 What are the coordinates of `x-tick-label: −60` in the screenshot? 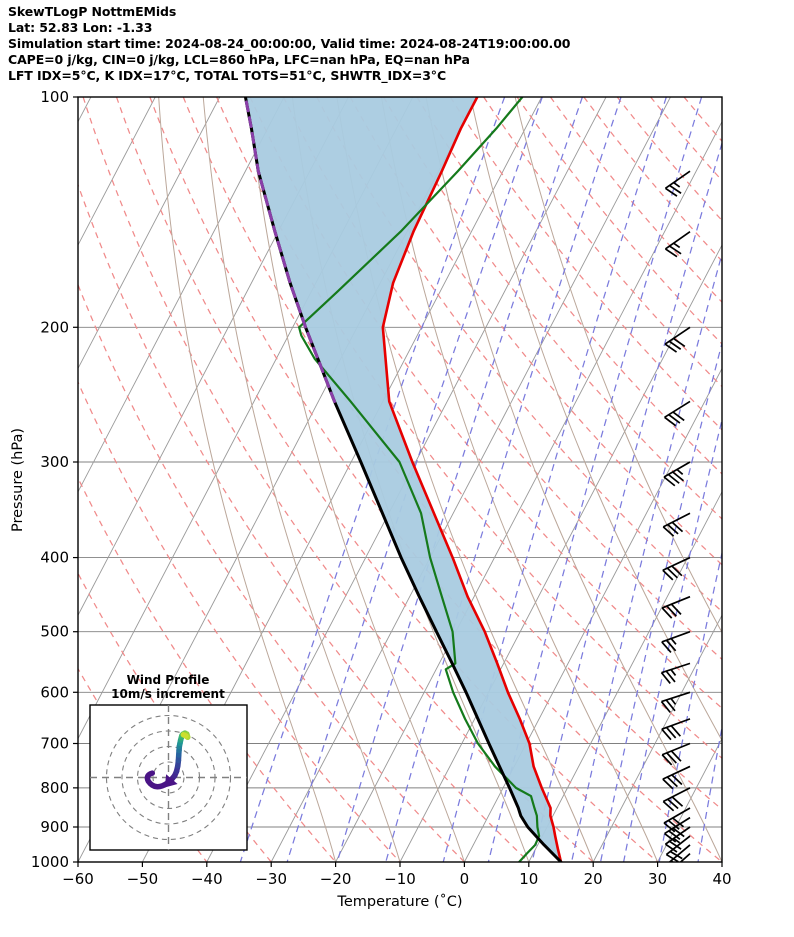 It's located at (78, 879).